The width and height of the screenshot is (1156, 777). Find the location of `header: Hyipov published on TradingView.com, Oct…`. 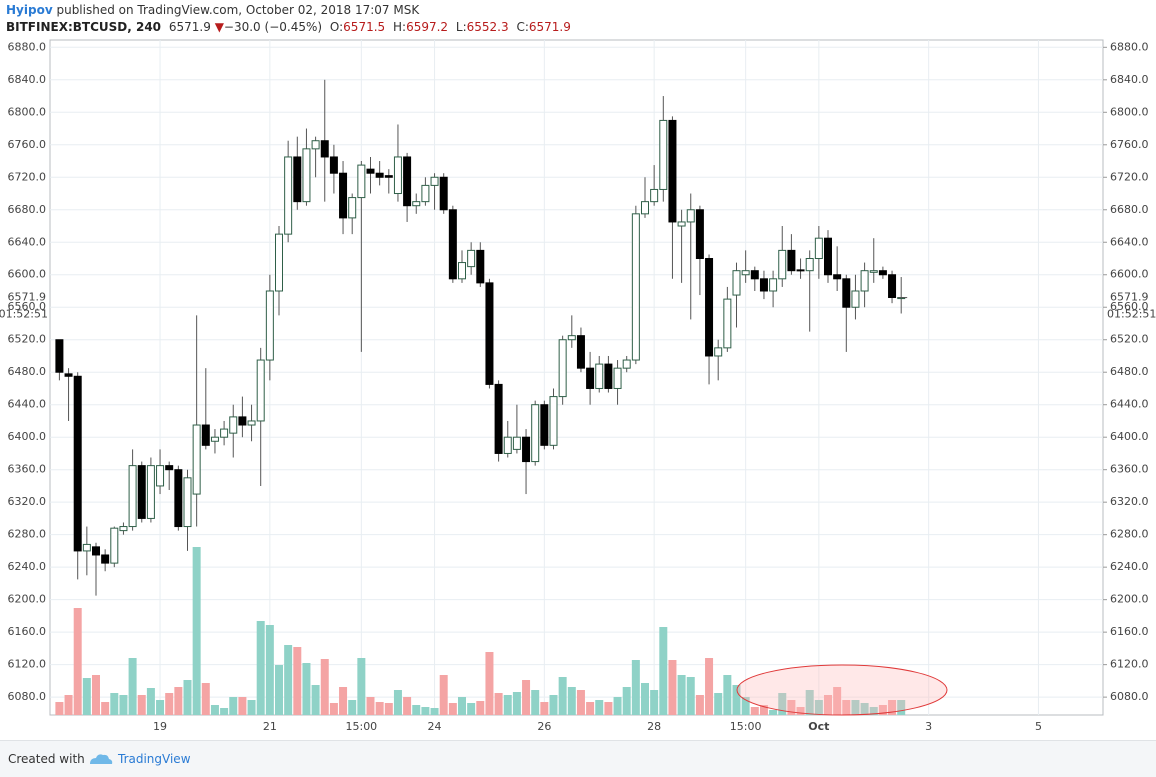

header: Hyipov published on TradingView.com, Oct… is located at coordinates (288, 19).